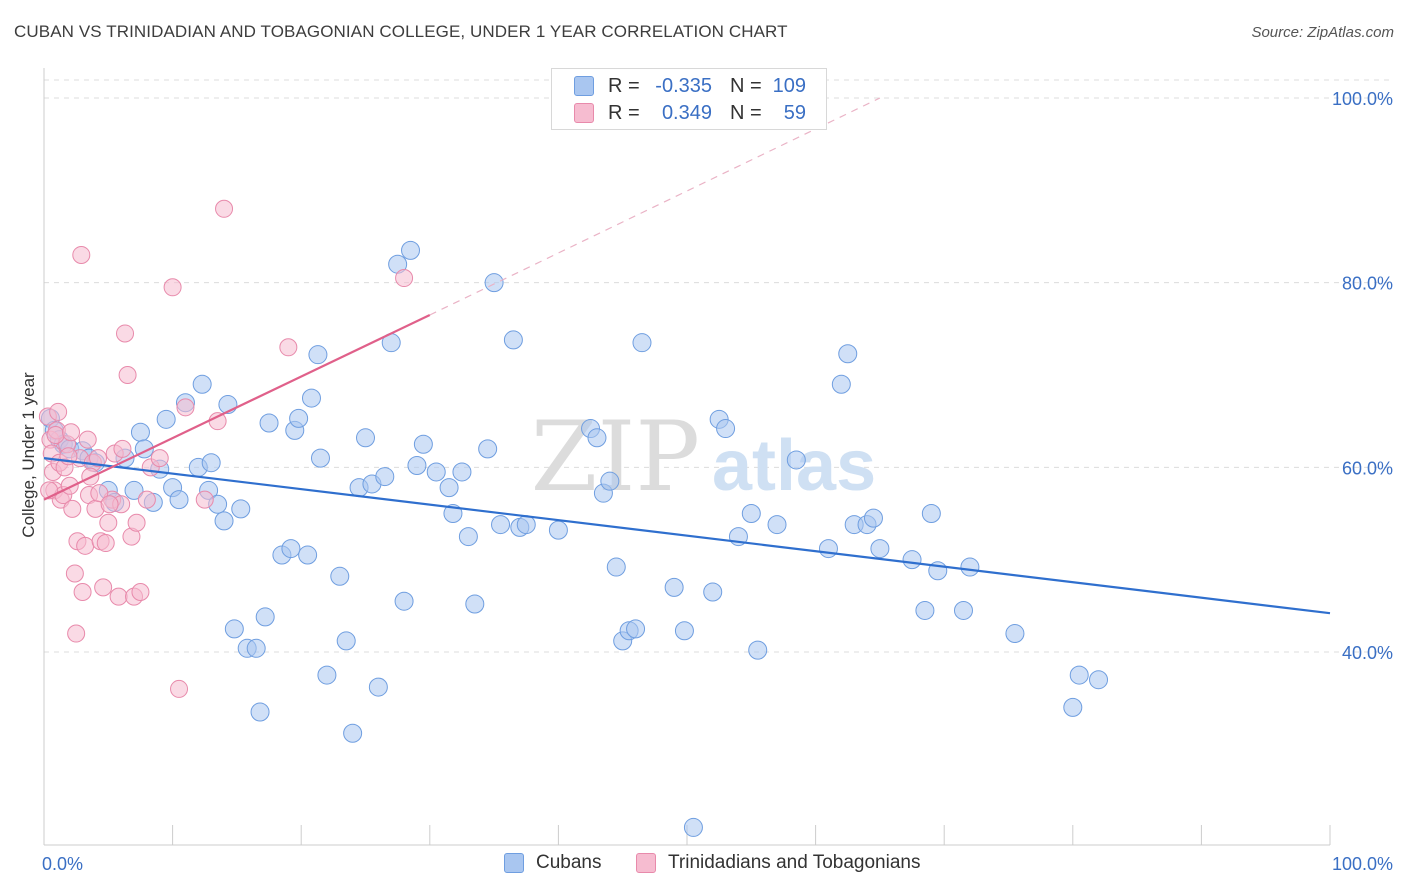  What do you see at coordinates (28, 455) in the screenshot?
I see `y-axis-label: College, Under 1 year` at bounding box center [28, 455].